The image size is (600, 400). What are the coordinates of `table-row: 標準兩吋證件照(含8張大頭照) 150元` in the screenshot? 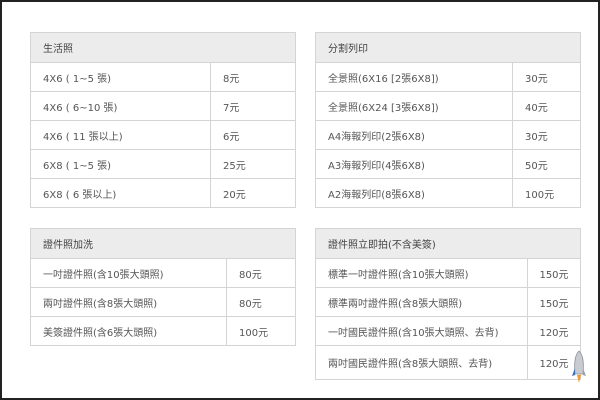 It's located at (448, 302).